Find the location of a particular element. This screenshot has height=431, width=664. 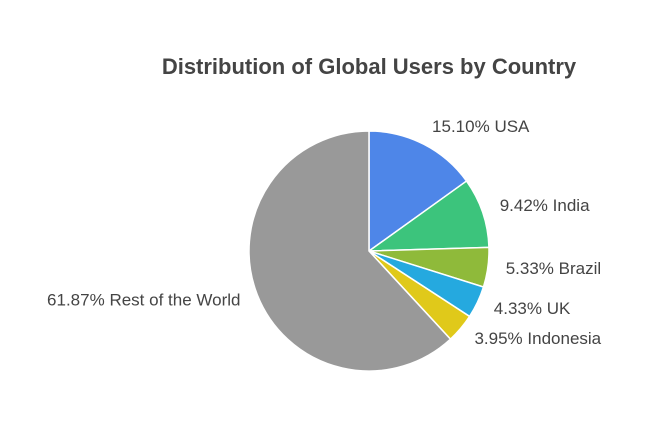

slice-label: 4.33% UK is located at coordinates (532, 308).